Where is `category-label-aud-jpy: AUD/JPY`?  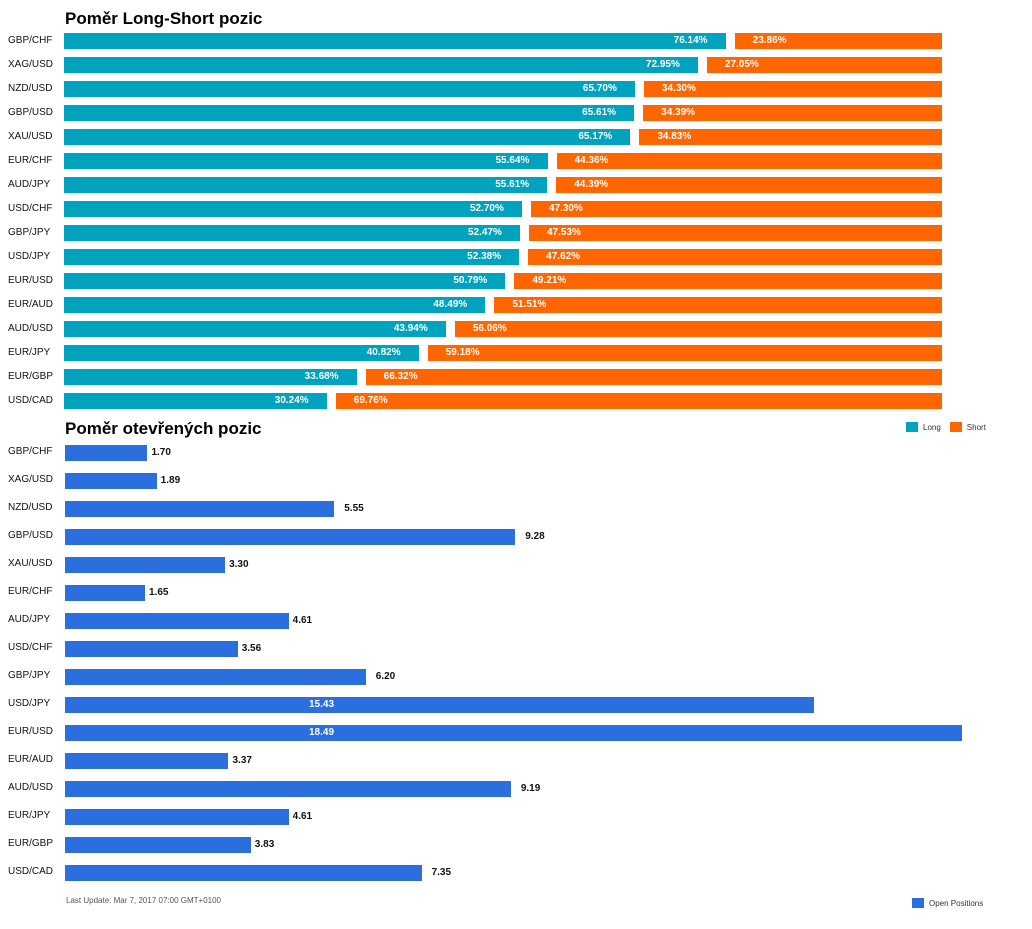 category-label-aud-jpy: AUD/JPY is located at coordinates (29, 184).